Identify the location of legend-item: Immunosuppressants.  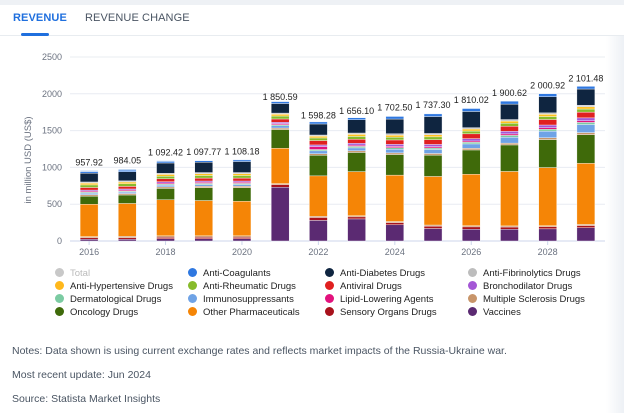
(241, 300).